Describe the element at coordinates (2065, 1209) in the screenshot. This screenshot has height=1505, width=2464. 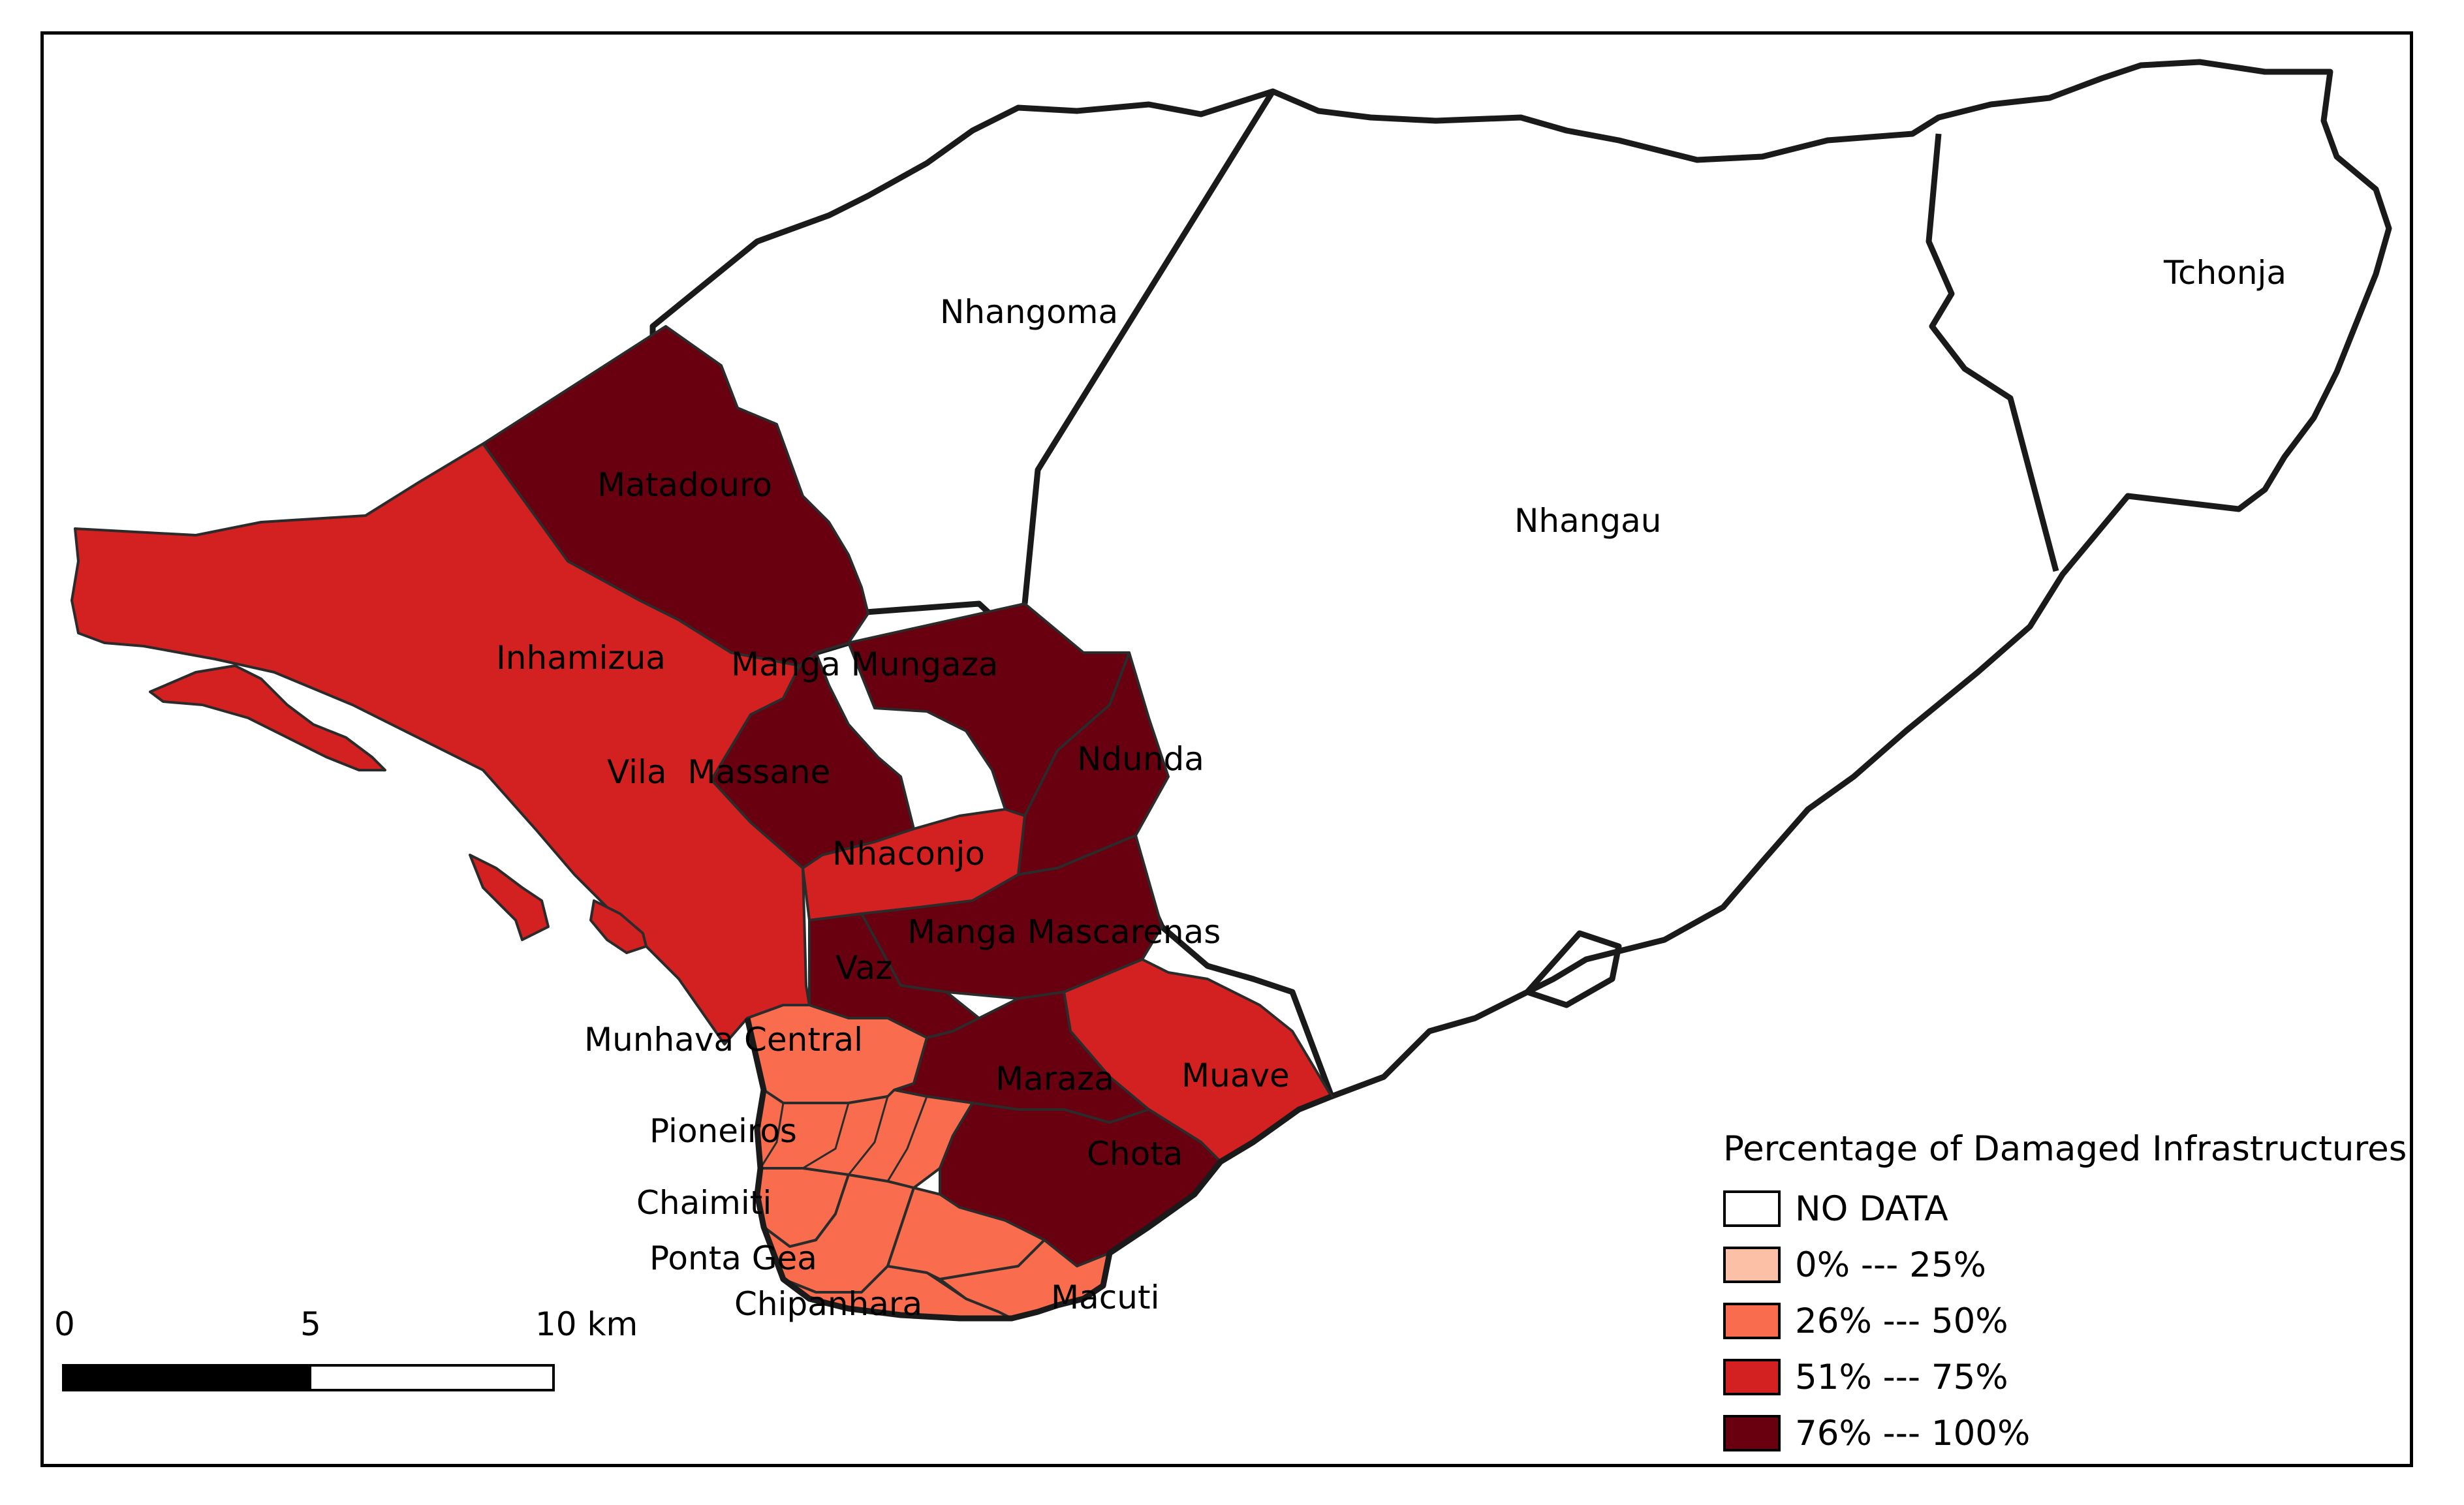
I see `legend-item: NO DATA` at that location.